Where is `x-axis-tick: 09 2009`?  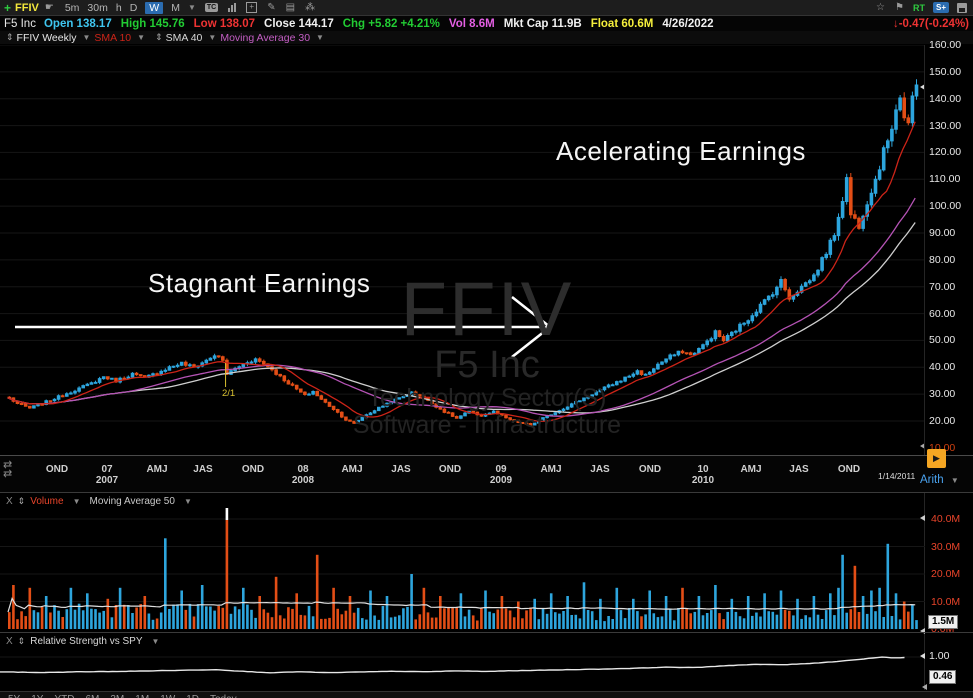 x-axis-tick: 09 2009 is located at coordinates (501, 475).